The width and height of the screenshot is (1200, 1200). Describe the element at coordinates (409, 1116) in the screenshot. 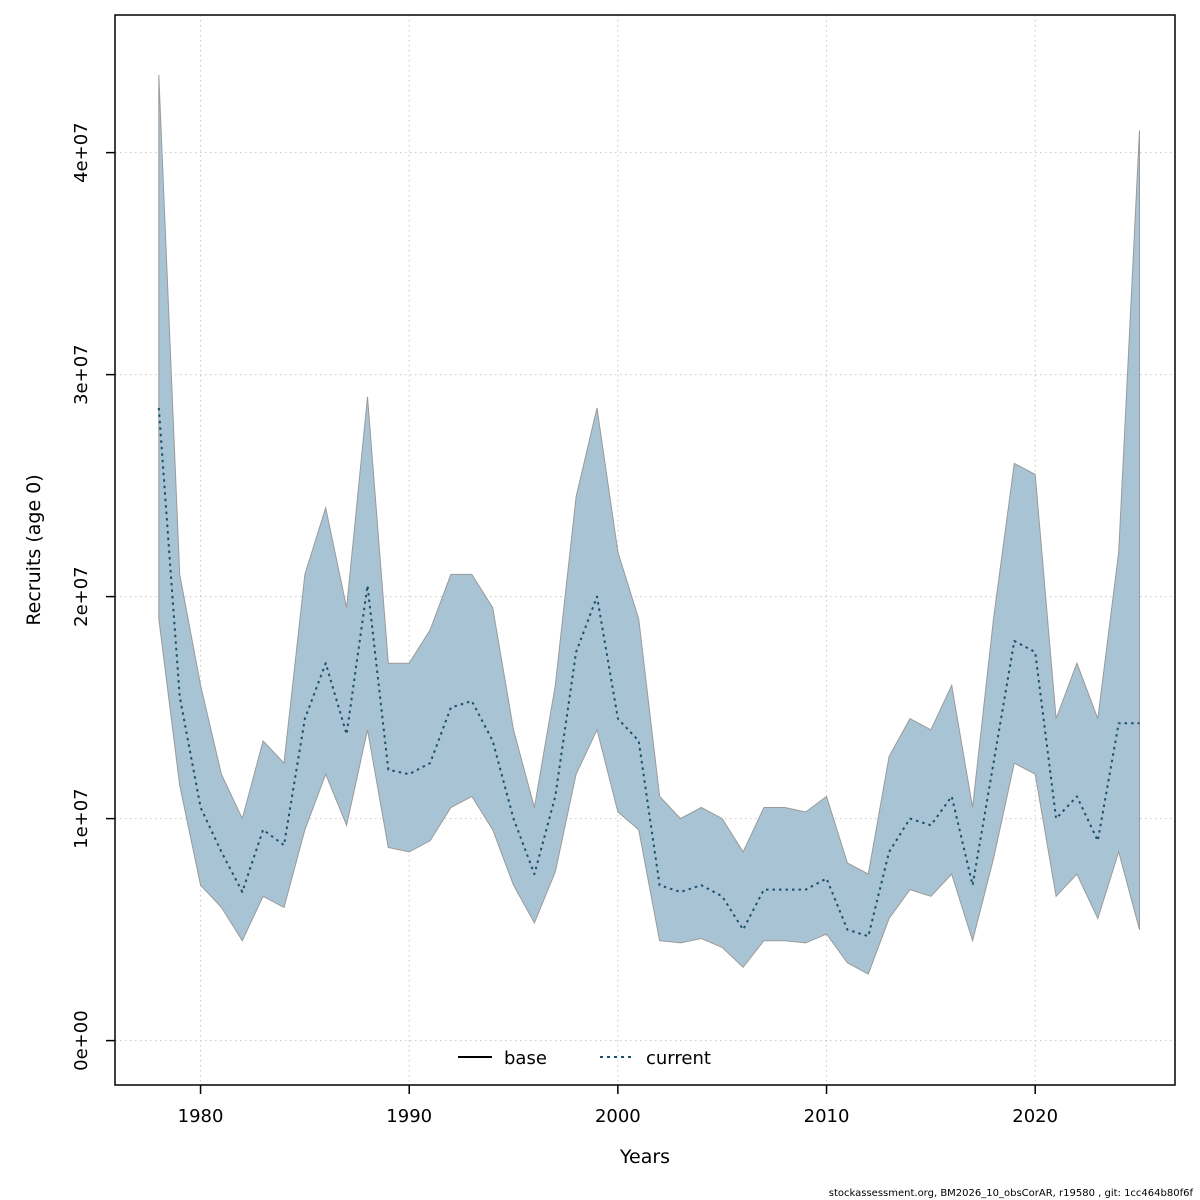

I see `x-tick-label: 1990` at that location.